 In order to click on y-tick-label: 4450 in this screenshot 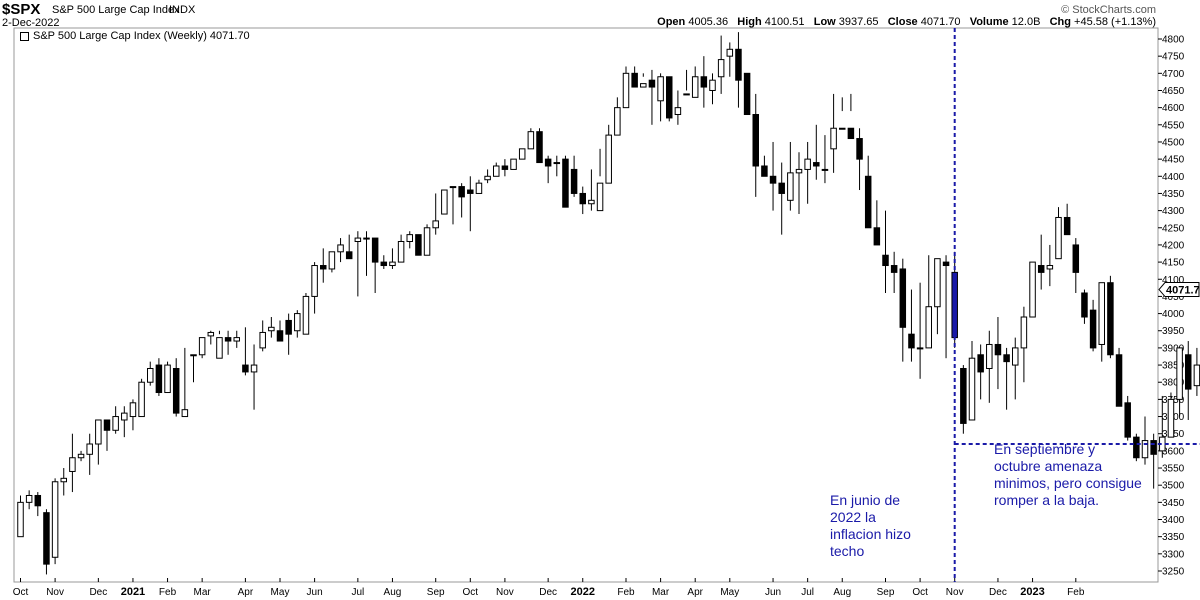, I will do `click(1173, 160)`.